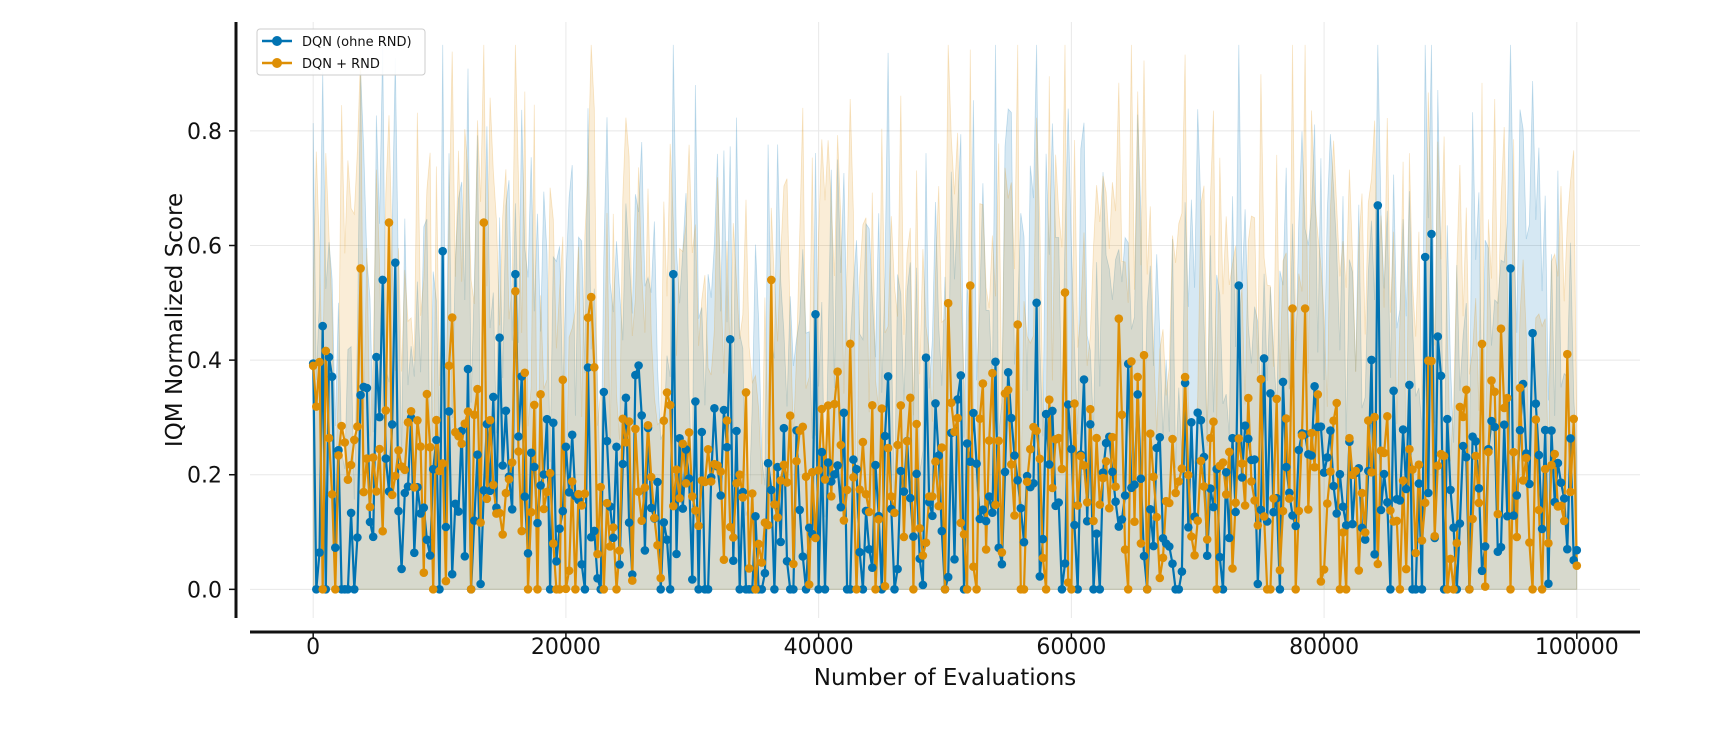 The image size is (1722, 742). I want to click on y-tick-label: 0.4, so click(204, 361).